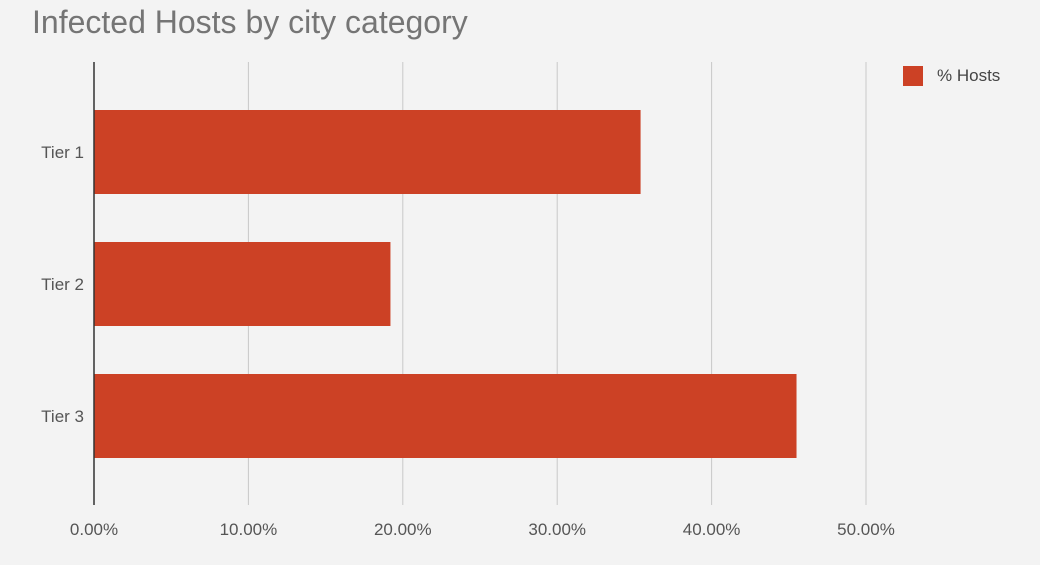 The height and width of the screenshot is (565, 1040). What do you see at coordinates (913, 76) in the screenshot?
I see `legend-swatch` at bounding box center [913, 76].